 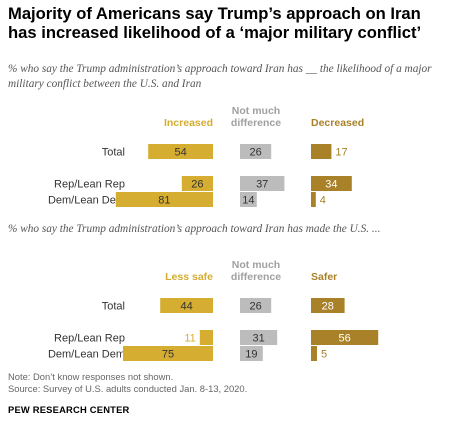 I want to click on bar-value-label: 28, so click(x=328, y=307).